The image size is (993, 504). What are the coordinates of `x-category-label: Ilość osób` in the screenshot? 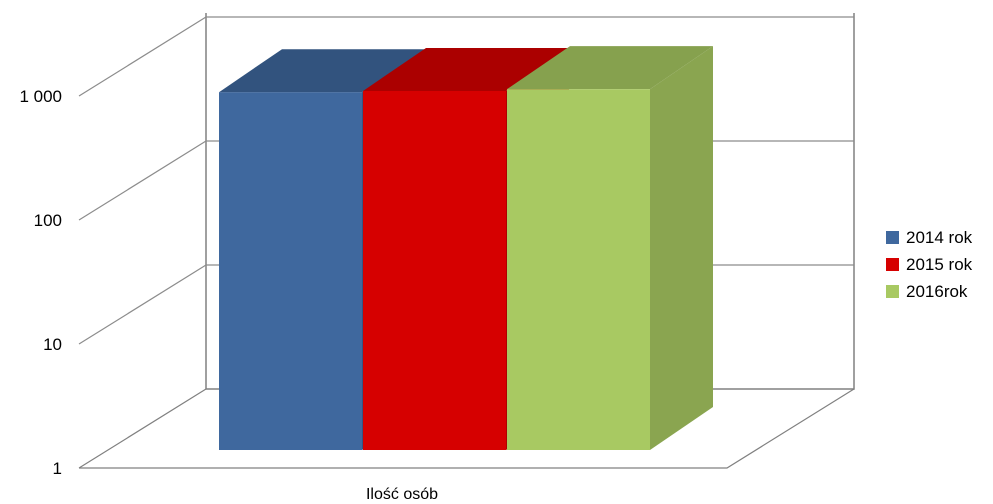 It's located at (402, 494).